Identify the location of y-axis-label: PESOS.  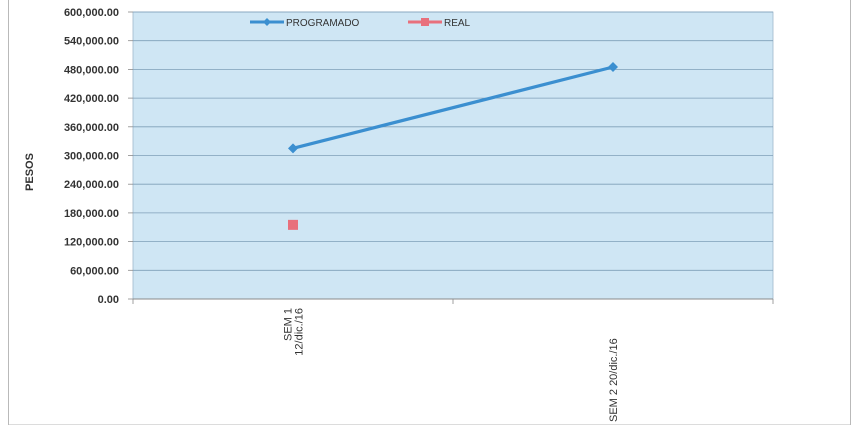
(30, 172).